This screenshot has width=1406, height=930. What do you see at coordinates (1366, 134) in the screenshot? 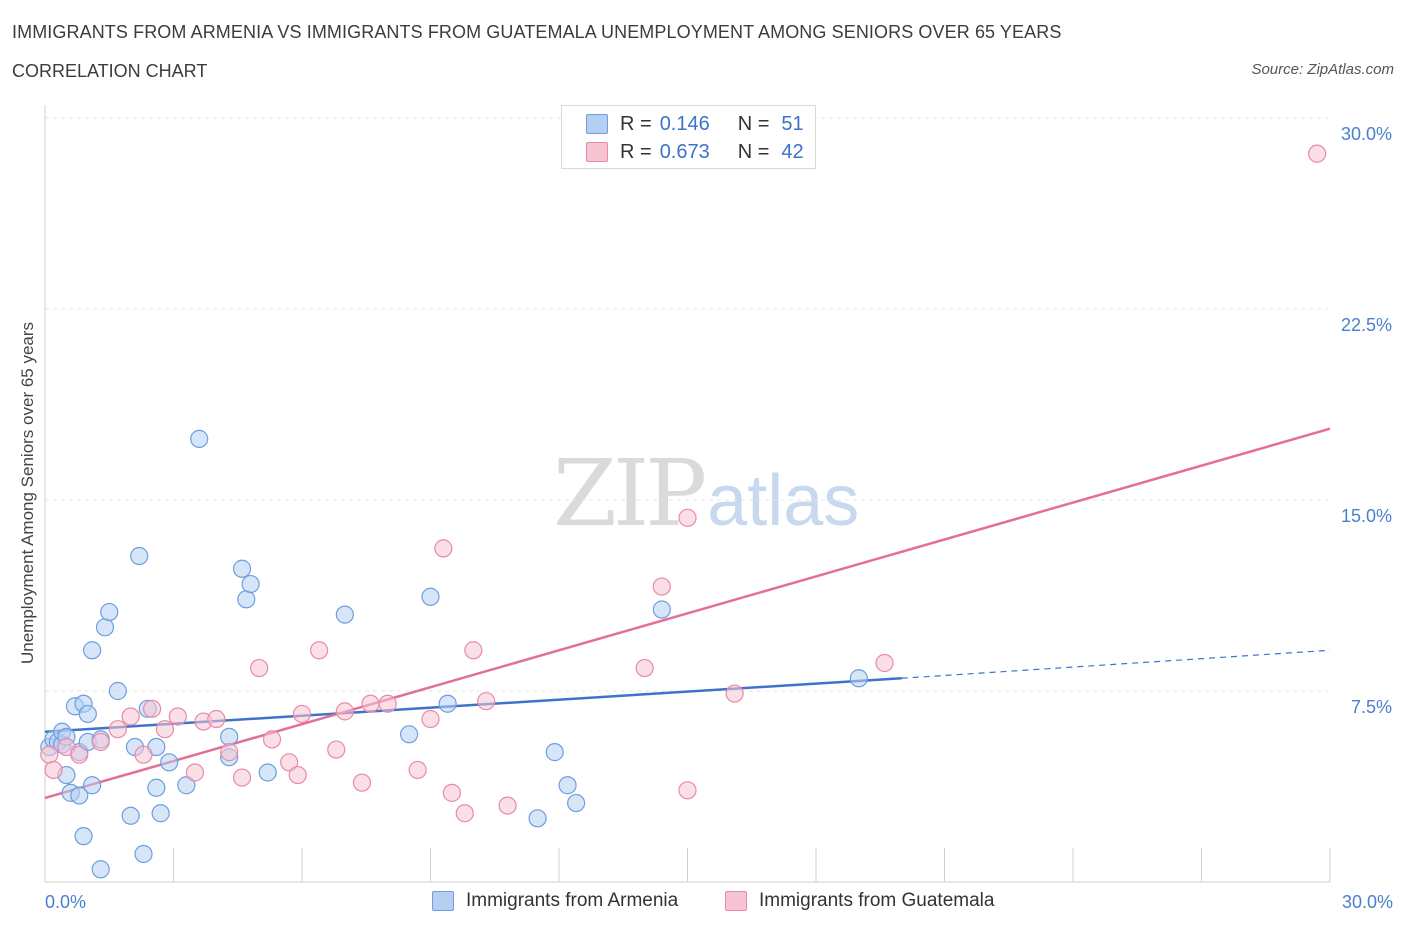
I see `y-tick-label: 30.0%` at bounding box center [1366, 134].